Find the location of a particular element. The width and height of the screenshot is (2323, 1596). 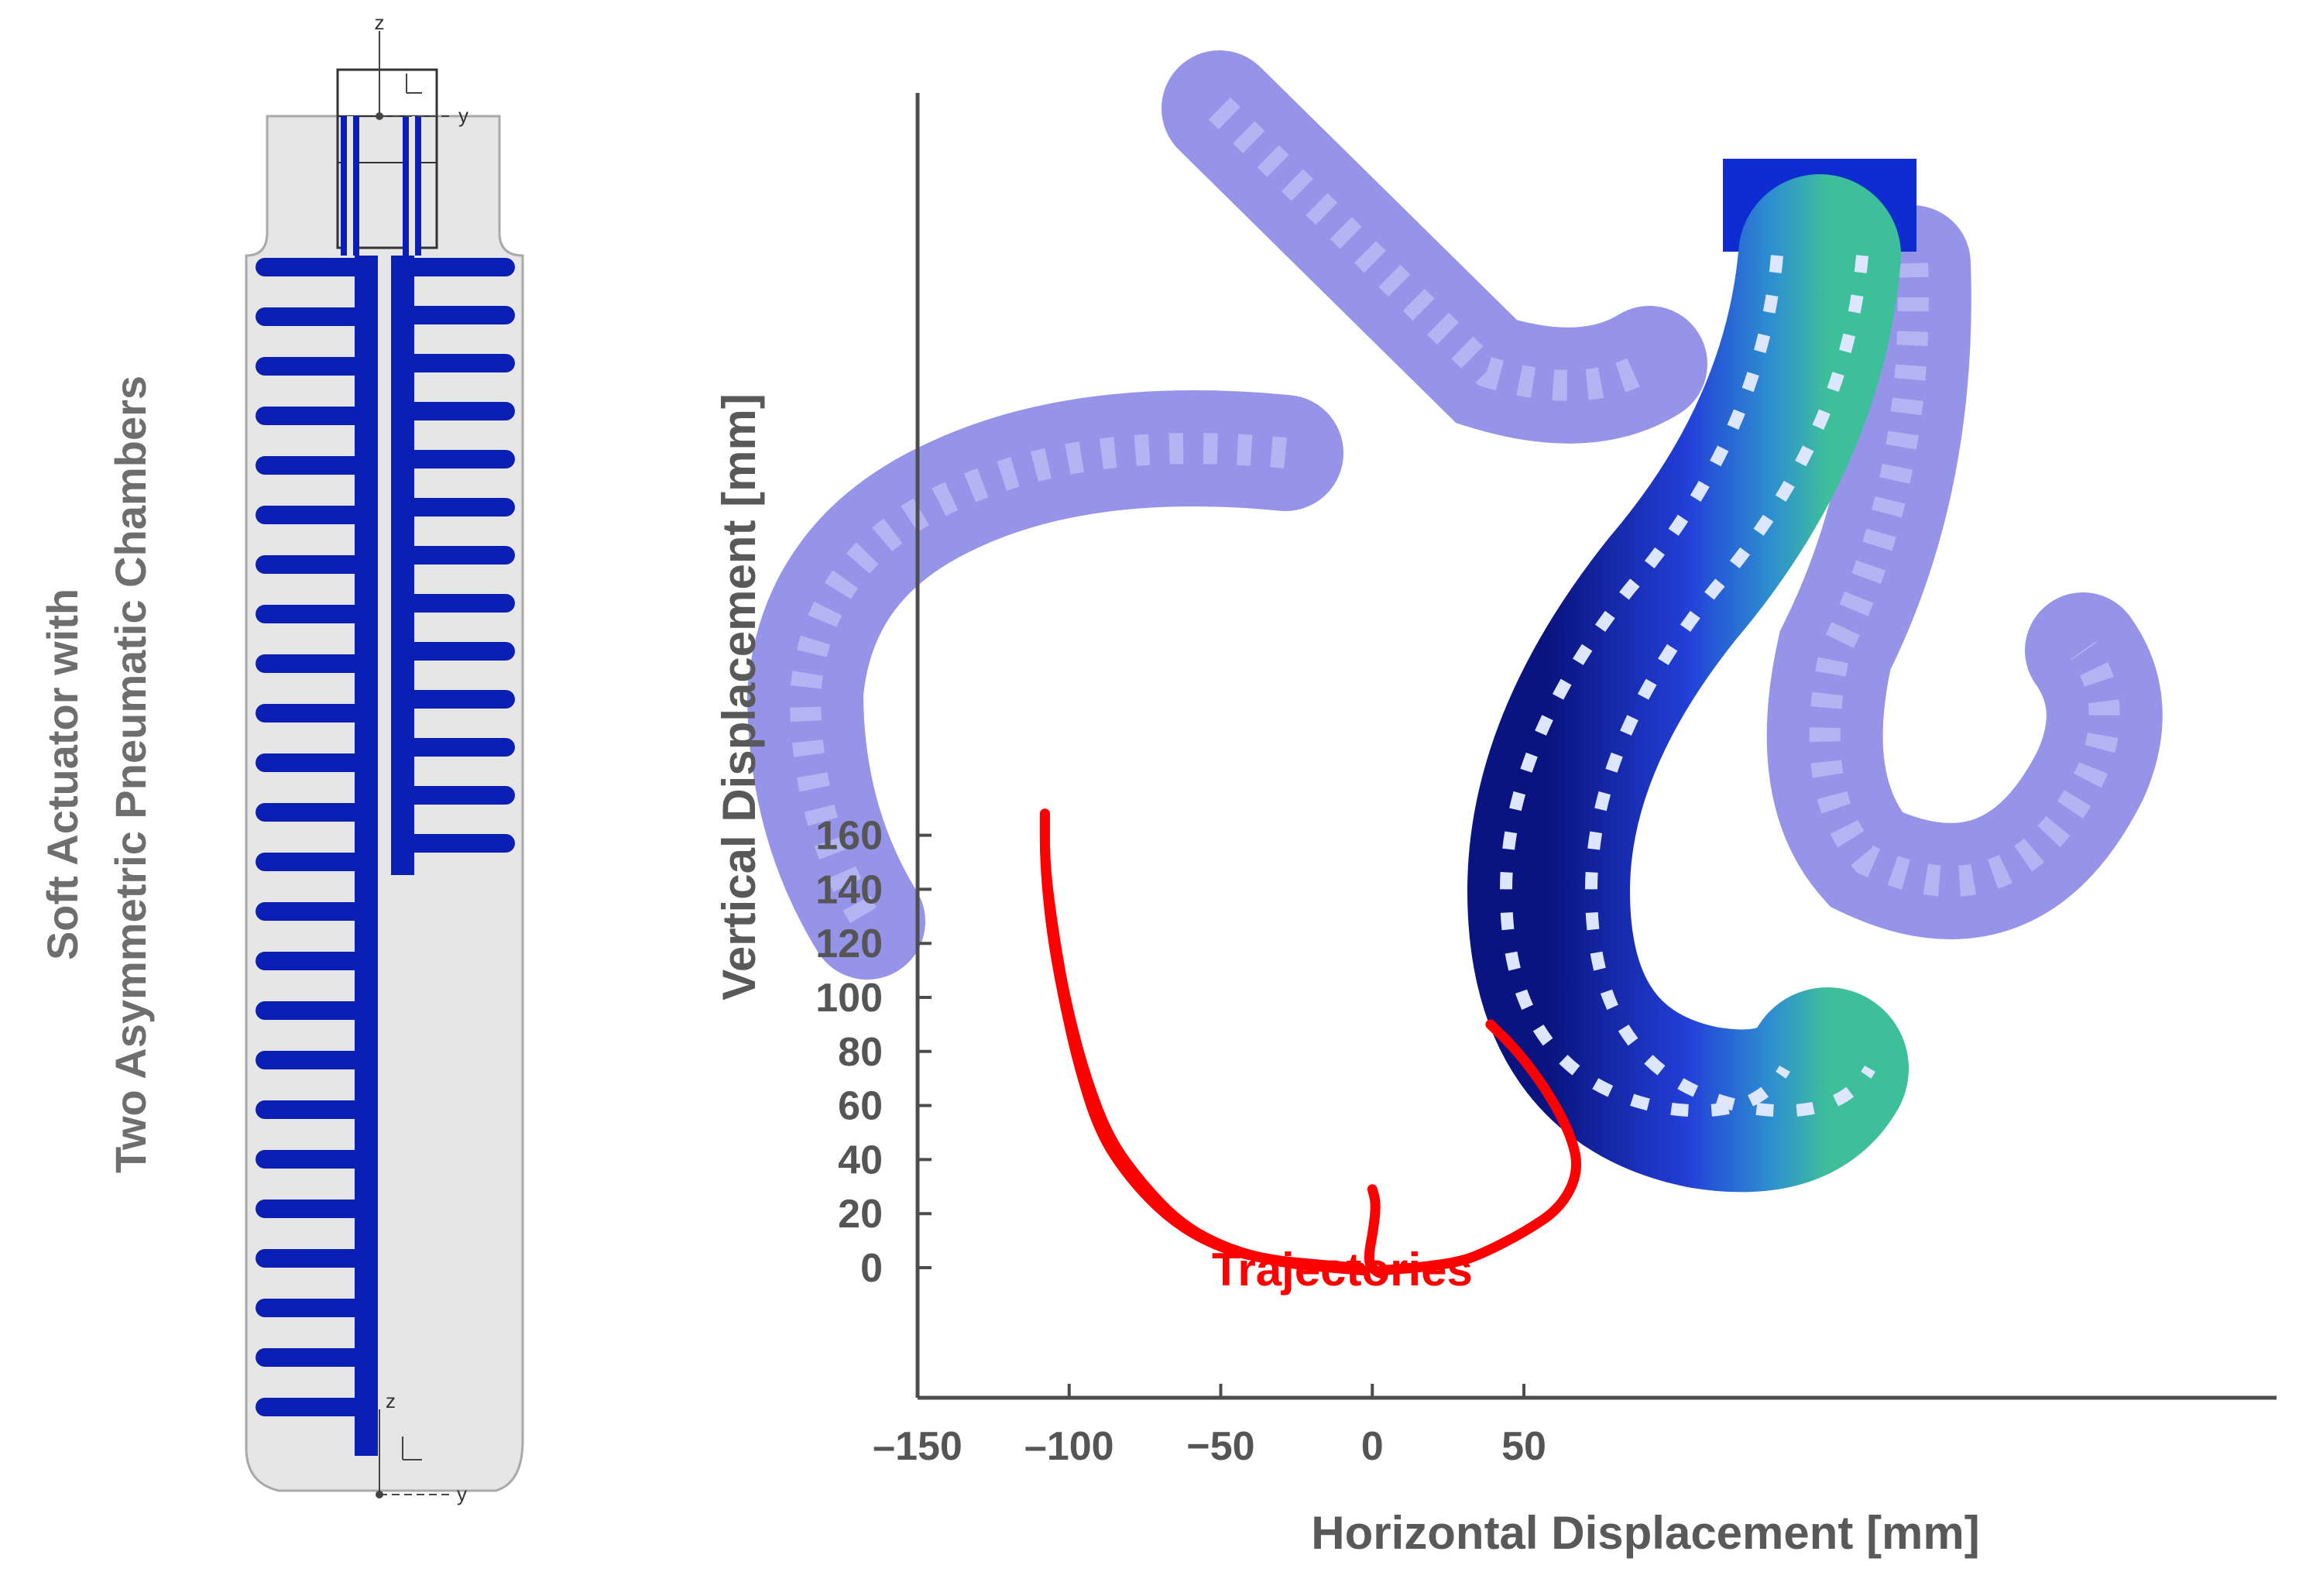

y-tick-label: 20 is located at coordinates (860, 1214).